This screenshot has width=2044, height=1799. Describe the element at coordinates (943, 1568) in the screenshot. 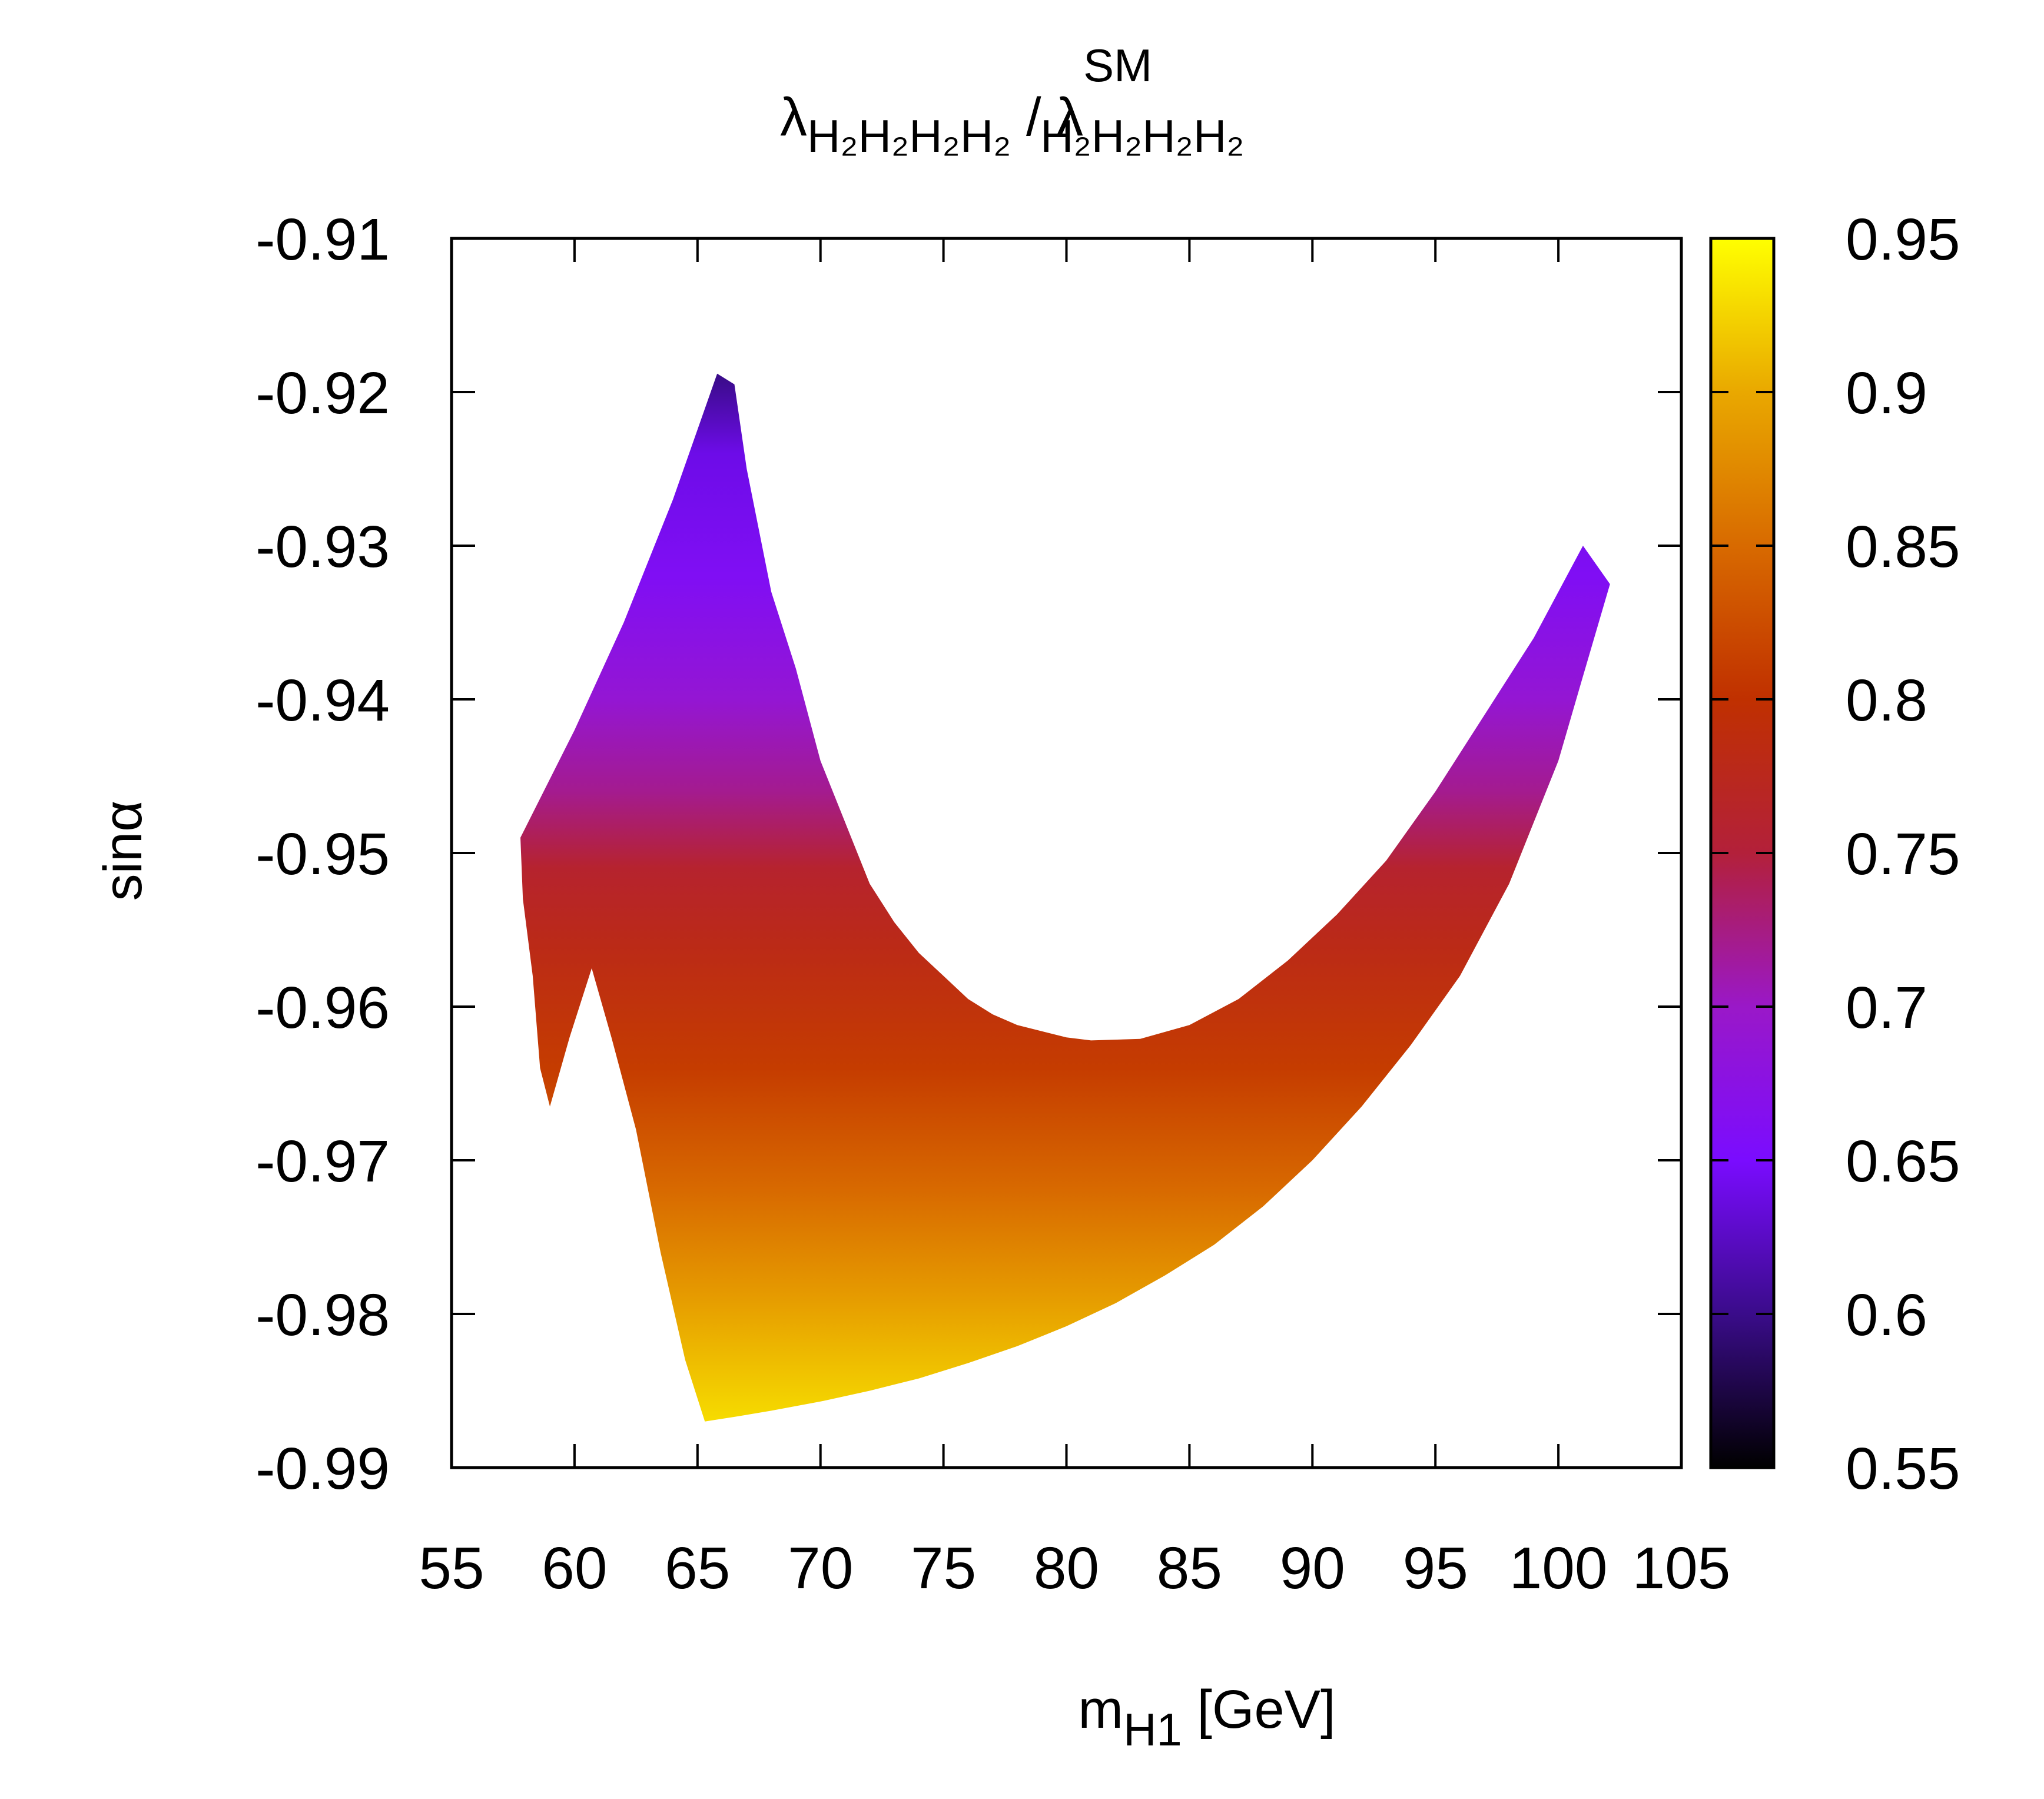

I see `x-tick-label: 75` at that location.